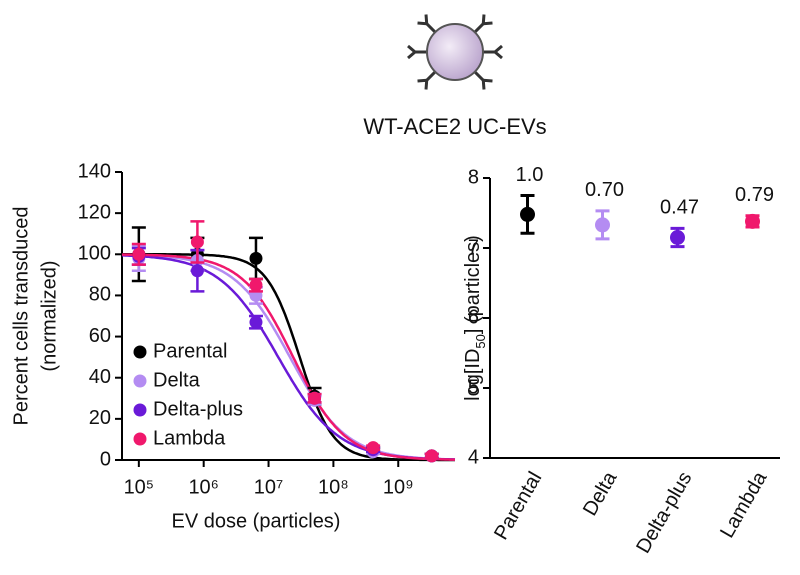  I want to click on legend-label: Lambda, so click(189, 438).